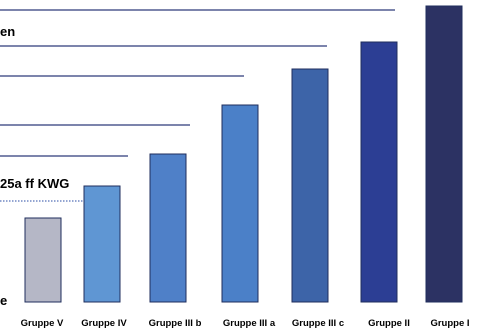 The image size is (484, 331). Describe the element at coordinates (175, 323) in the screenshot. I see `category-label-gruppe-iii-b: Gruppe III b` at that location.